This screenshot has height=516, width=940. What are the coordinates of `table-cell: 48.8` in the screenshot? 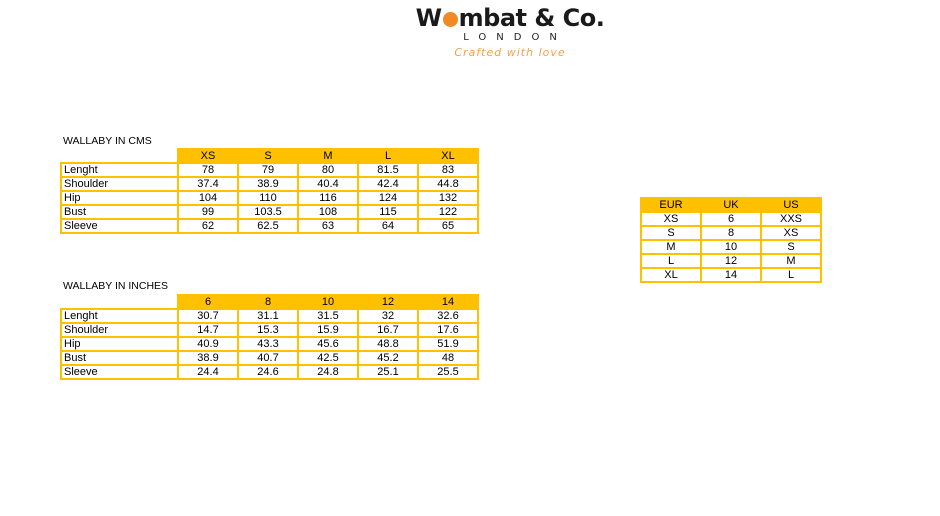 It's located at (388, 344).